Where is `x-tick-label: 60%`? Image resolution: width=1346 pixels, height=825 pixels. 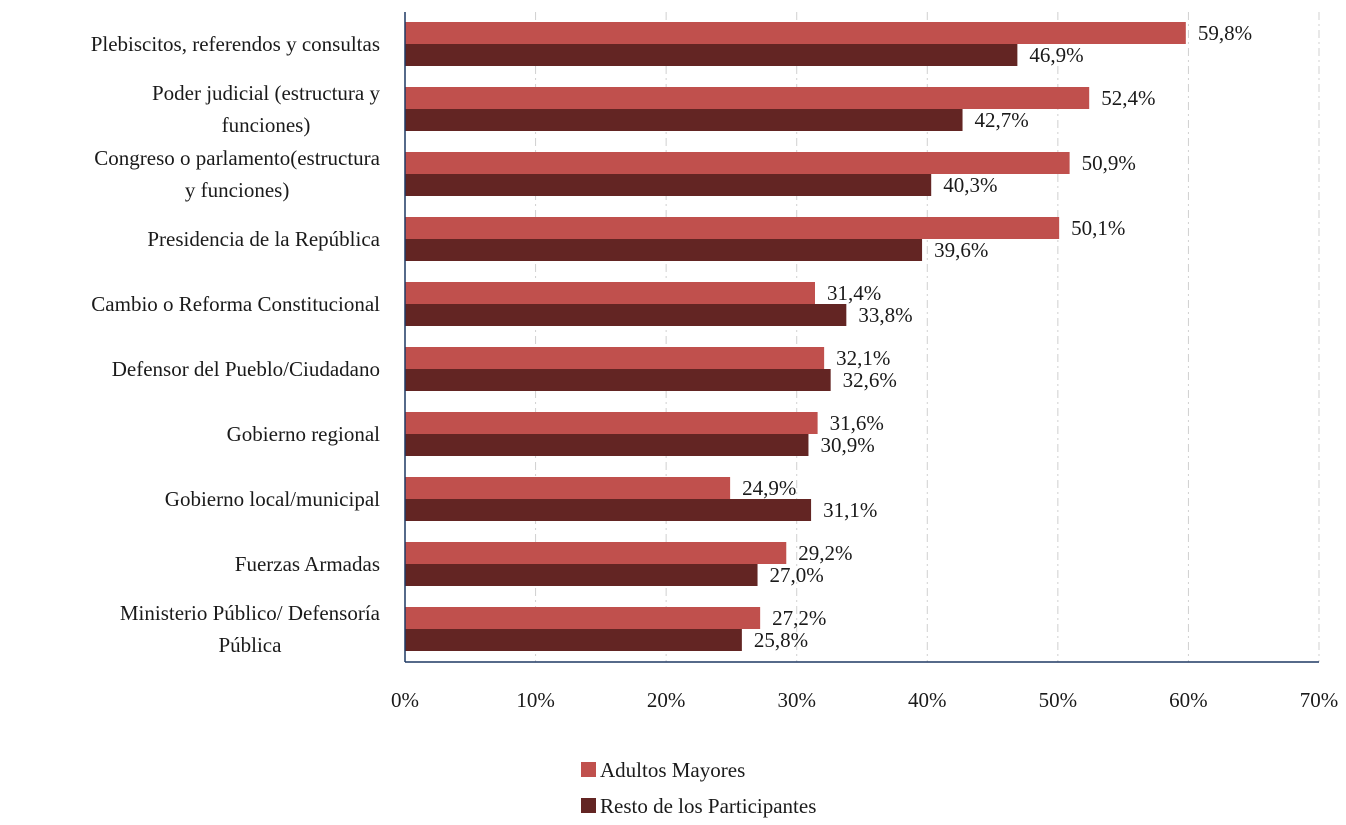
x-tick-label: 60% is located at coordinates (1188, 700).